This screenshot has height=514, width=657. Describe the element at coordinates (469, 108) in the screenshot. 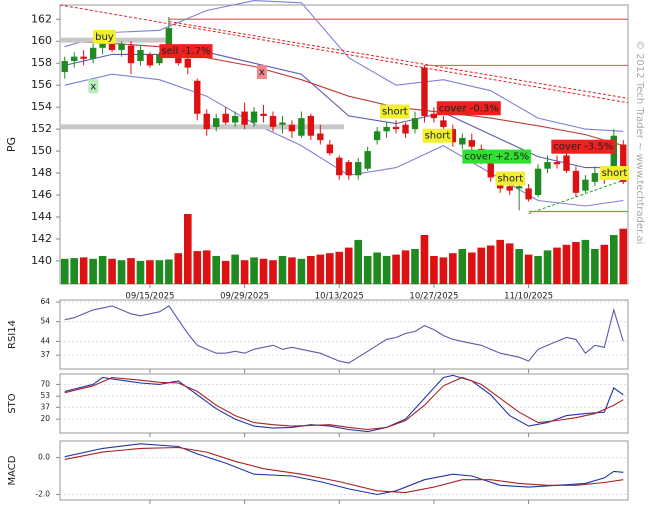

I see `signal-label: cover -0.3%` at that location.